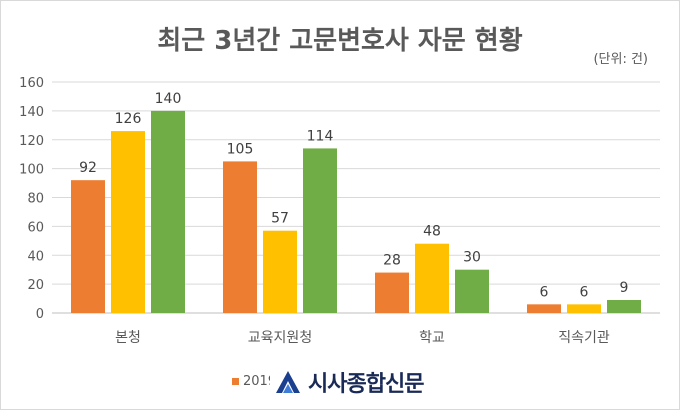  Describe the element at coordinates (35, 227) in the screenshot. I see `y-tick-label: 60` at that location.